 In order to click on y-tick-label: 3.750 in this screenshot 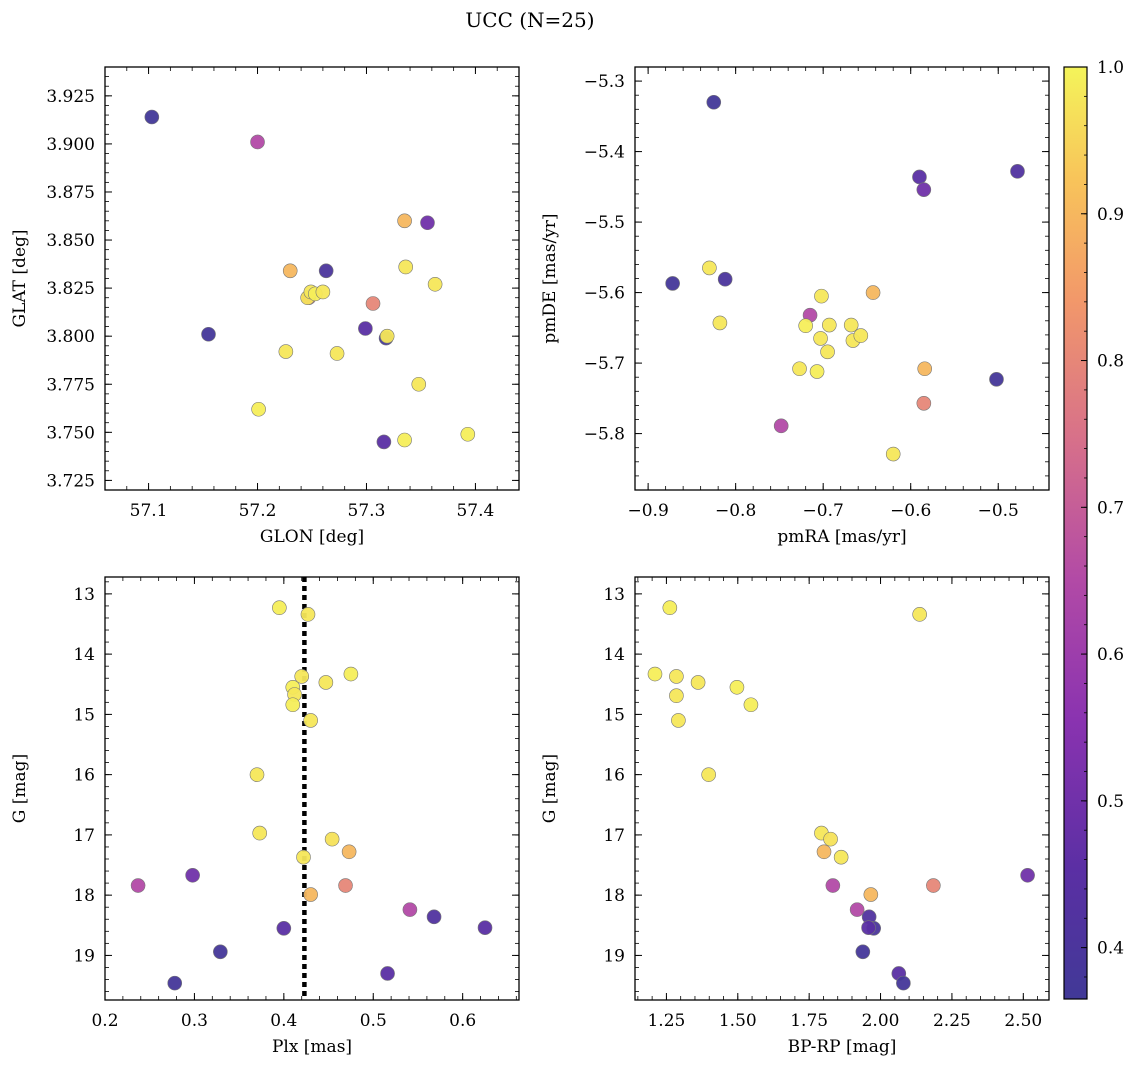, I will do `click(70, 433)`.